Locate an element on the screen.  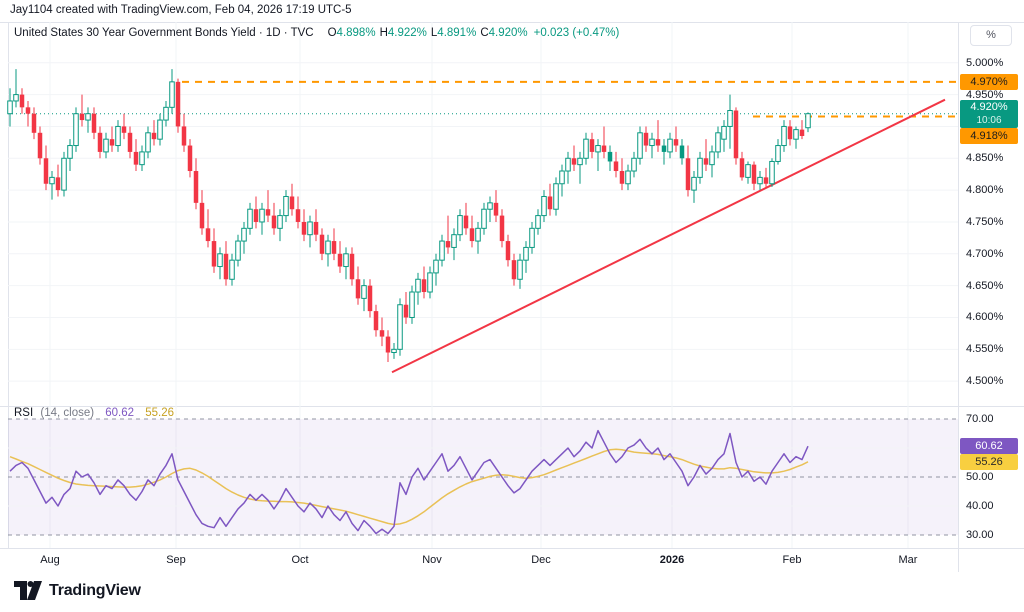
rsi-params: (14, close) is located at coordinates (67, 413).